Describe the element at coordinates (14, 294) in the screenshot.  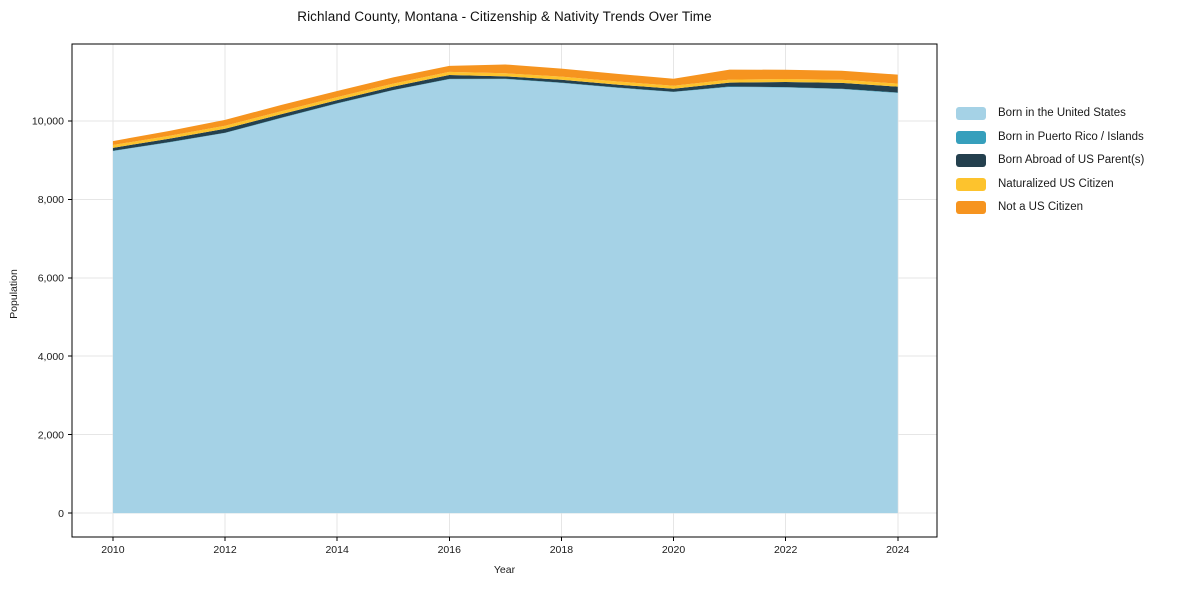
I see `y-axis-label: Population` at that location.